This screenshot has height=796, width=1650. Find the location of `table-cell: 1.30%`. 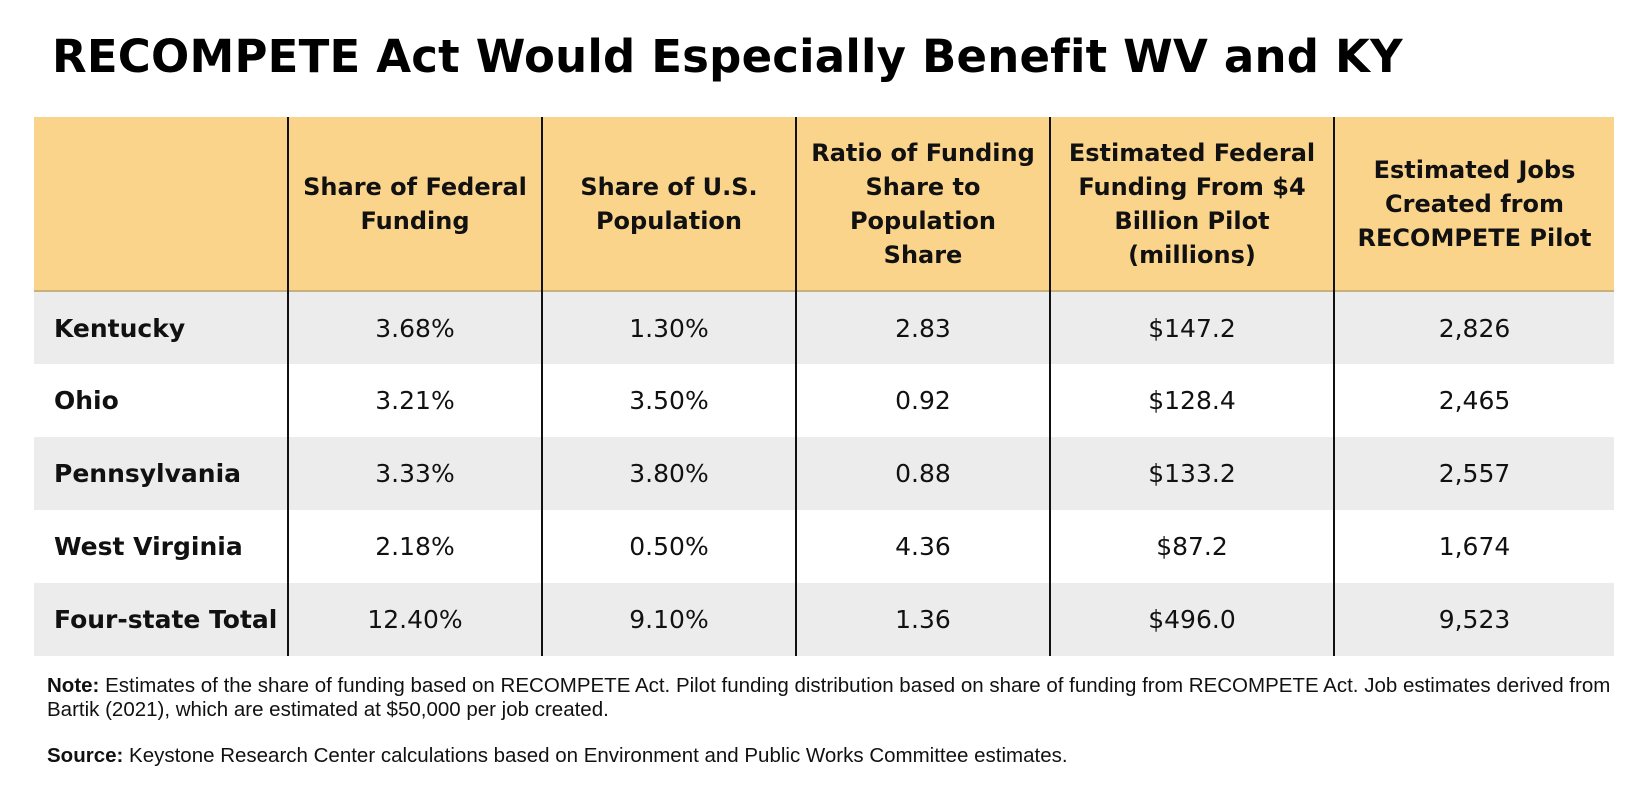

table-cell: 1.30% is located at coordinates (668, 327).